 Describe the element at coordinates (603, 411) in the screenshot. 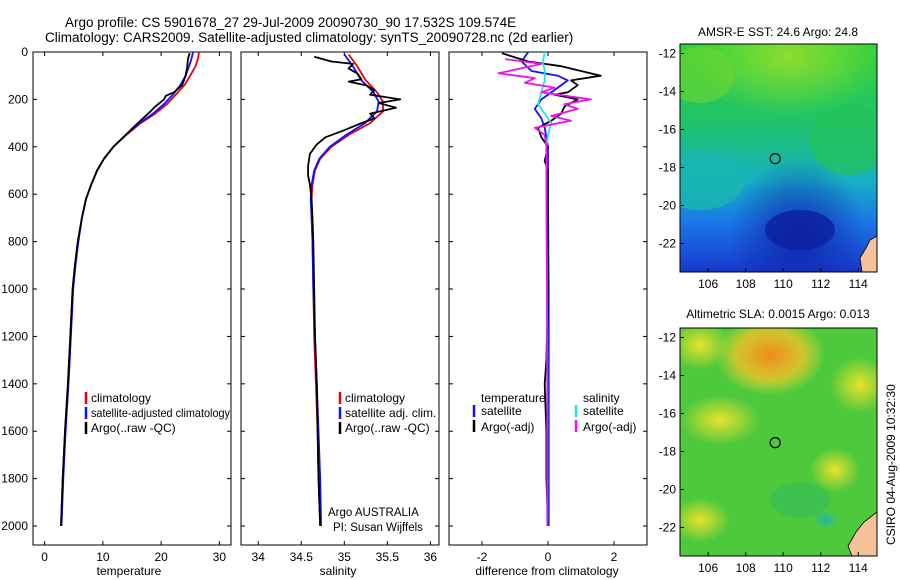

I see `legend-sal-satellite-label: satellite` at that location.